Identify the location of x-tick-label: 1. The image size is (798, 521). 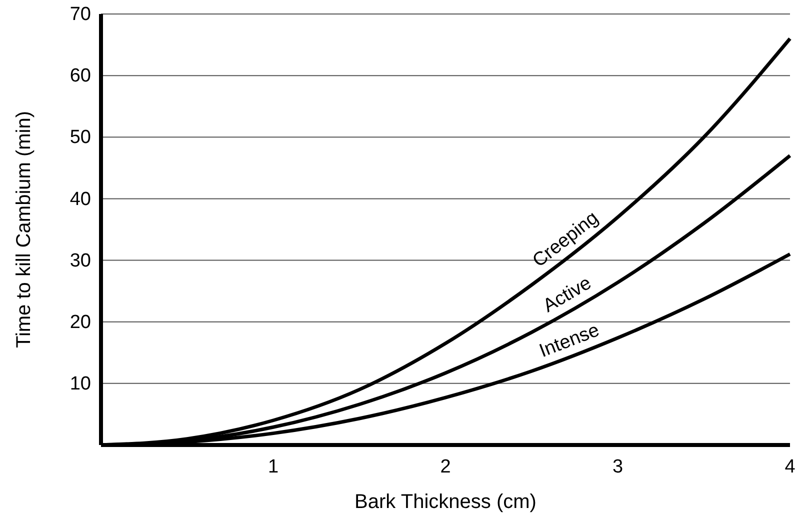
(273, 467).